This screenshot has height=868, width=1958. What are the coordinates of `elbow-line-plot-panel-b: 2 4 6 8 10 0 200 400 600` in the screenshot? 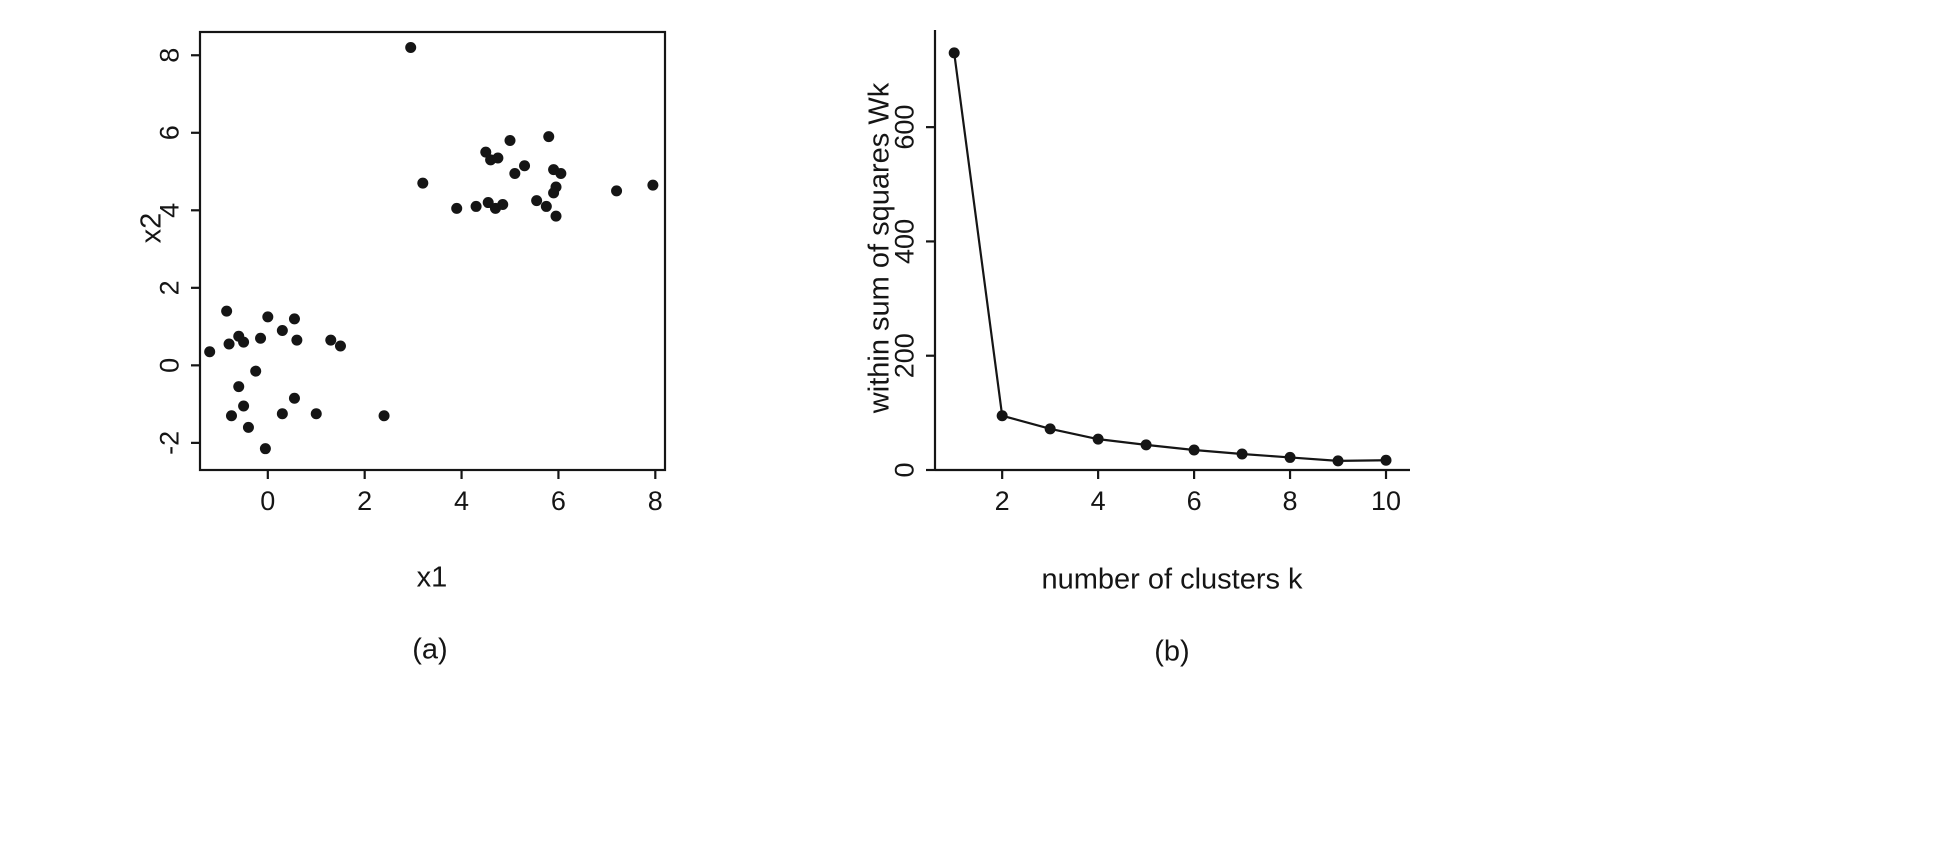 It's located at (1150, 273).